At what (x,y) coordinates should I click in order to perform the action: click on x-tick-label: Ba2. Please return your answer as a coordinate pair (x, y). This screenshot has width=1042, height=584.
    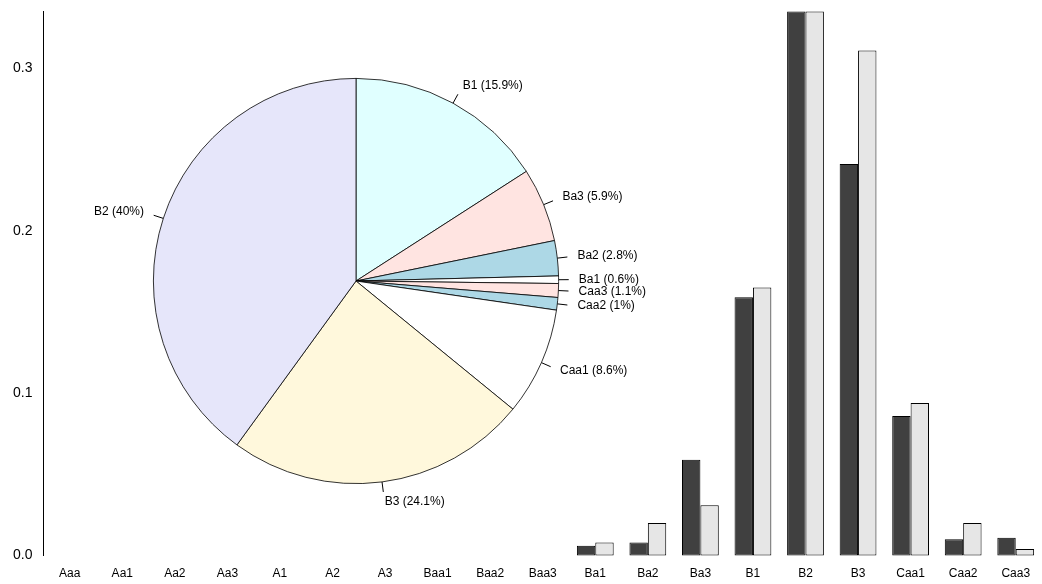
    Looking at the image, I should click on (648, 573).